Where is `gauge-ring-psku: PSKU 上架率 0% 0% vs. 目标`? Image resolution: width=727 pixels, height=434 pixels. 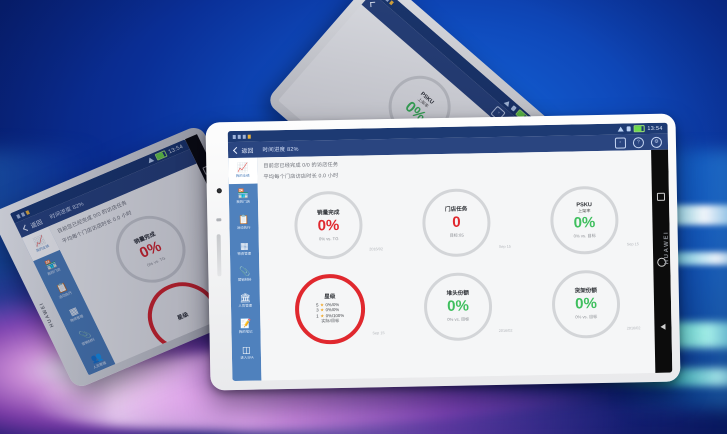 gauge-ring-psku: PSKU 上架率 0% 0% vs. 目标 is located at coordinates (584, 220).